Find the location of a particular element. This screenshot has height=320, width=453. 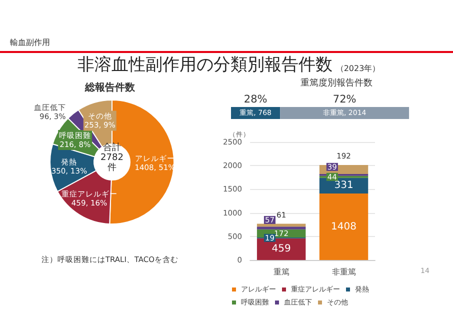

chart-title: 重篤度別報告件数 is located at coordinates (336, 83).